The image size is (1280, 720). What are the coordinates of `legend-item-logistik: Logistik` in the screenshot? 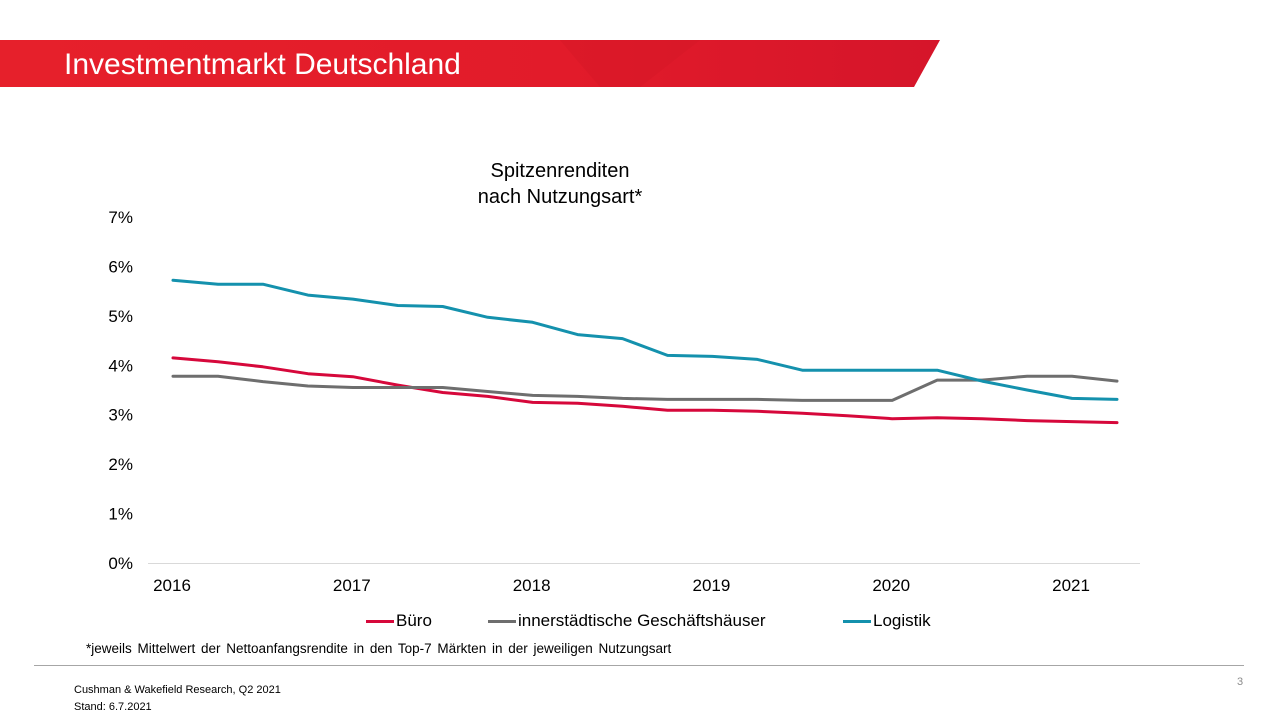 It's located at (887, 621).